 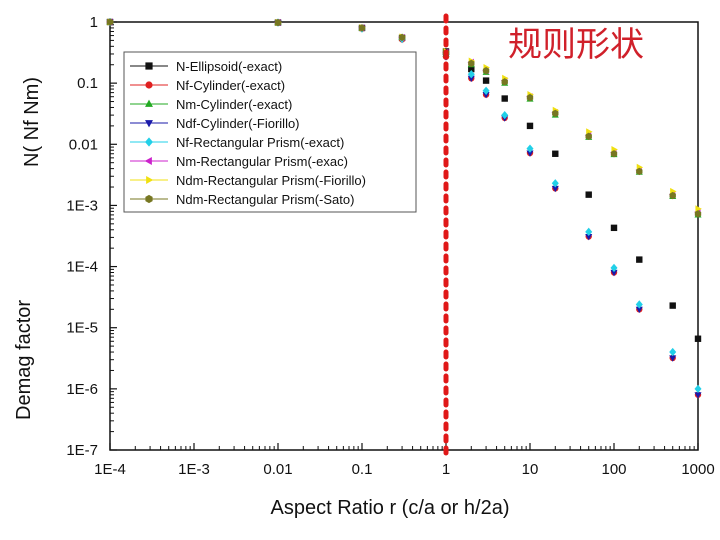 What do you see at coordinates (262, 161) in the screenshot?
I see `legend-label: Nm-Rectangular Prism(-exac)` at bounding box center [262, 161].